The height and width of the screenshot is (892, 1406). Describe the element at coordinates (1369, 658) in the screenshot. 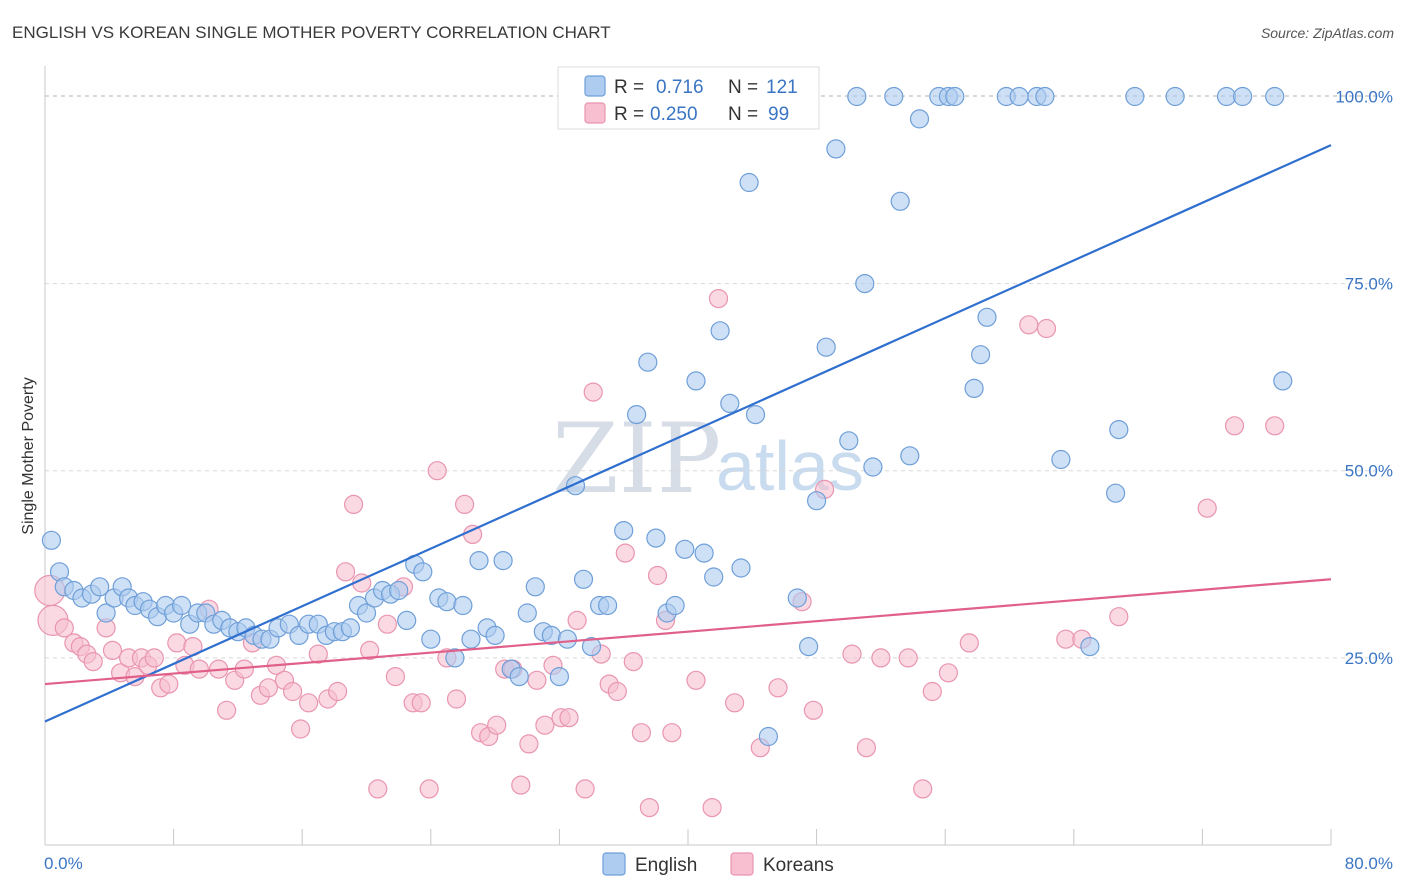

I see `y-tick-label: 25.0%` at that location.